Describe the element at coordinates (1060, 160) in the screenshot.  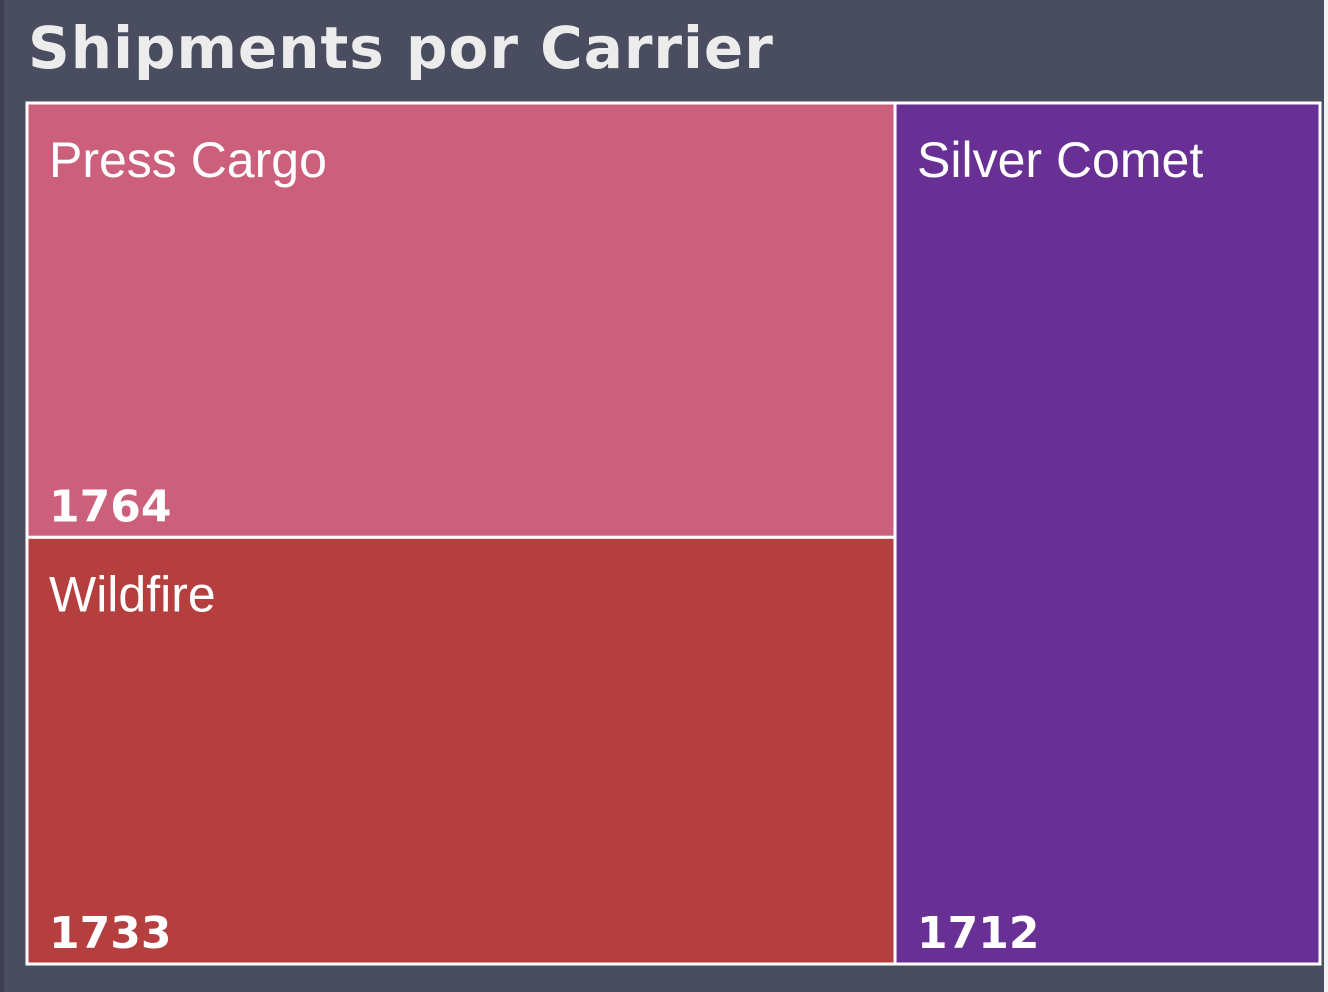
I see `tile-label-silver-comet: Silver Comet` at that location.